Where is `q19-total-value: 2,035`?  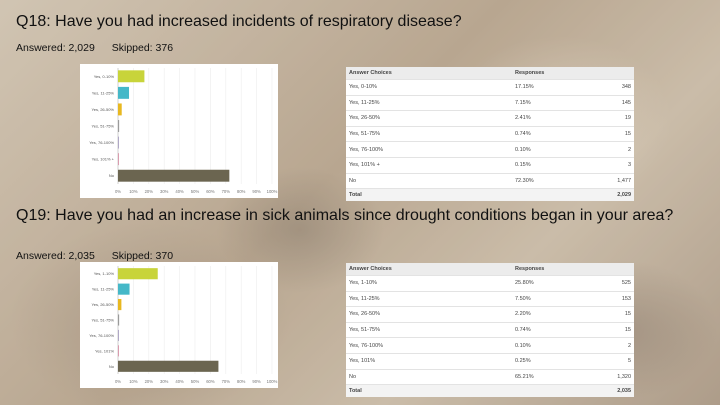
q19-total-value: 2,035 is located at coordinates (601, 391).